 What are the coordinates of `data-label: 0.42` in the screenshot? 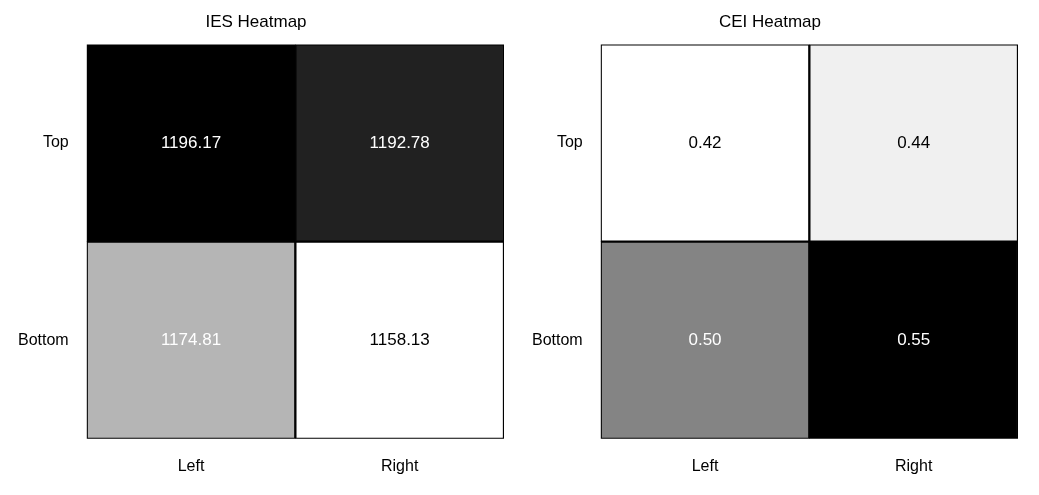 It's located at (705, 142).